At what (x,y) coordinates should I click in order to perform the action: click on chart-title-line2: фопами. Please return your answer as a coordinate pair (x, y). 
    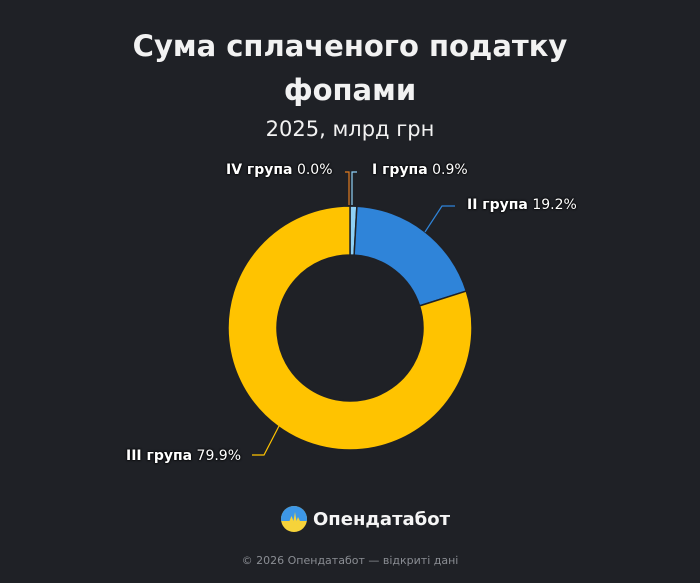
    Looking at the image, I should click on (350, 90).